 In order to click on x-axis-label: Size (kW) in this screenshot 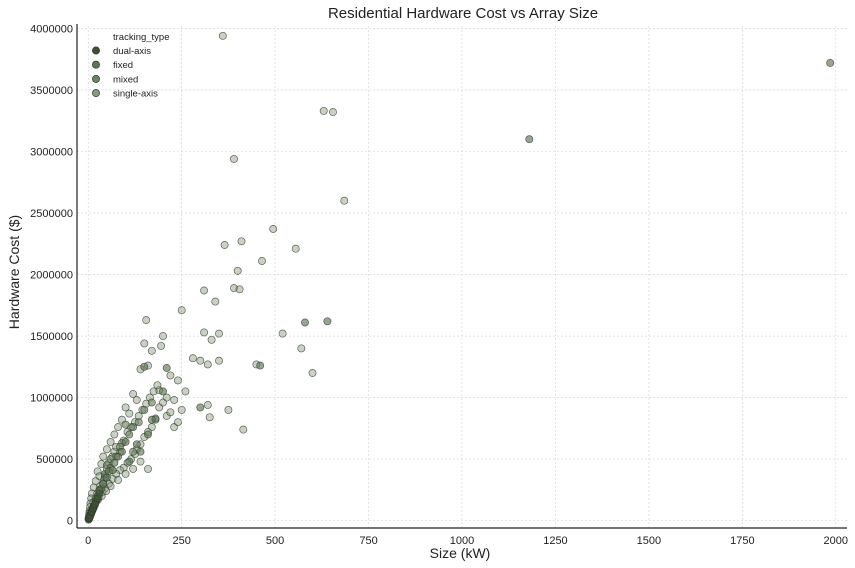, I will do `click(460, 553)`.